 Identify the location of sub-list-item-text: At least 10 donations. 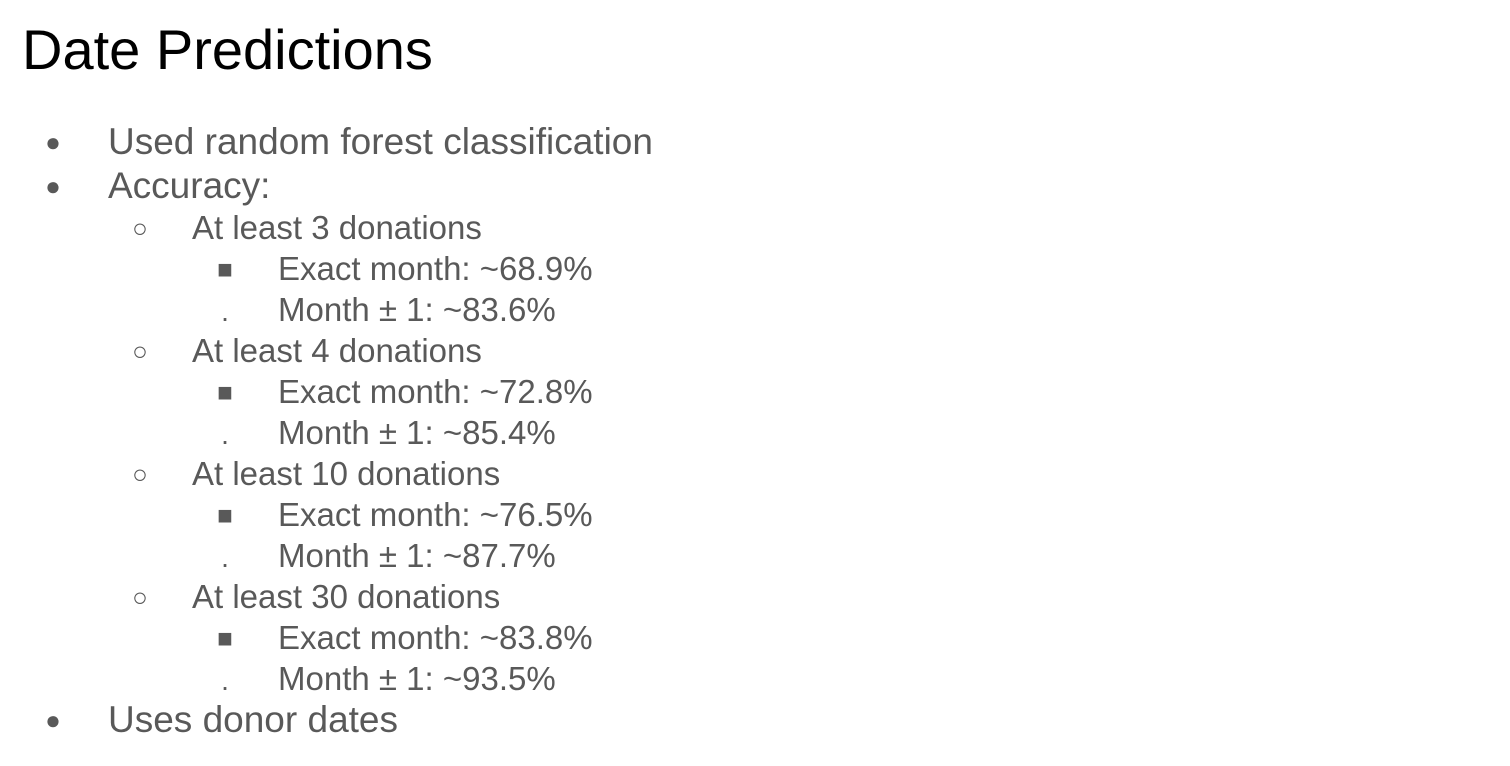
(346, 473).